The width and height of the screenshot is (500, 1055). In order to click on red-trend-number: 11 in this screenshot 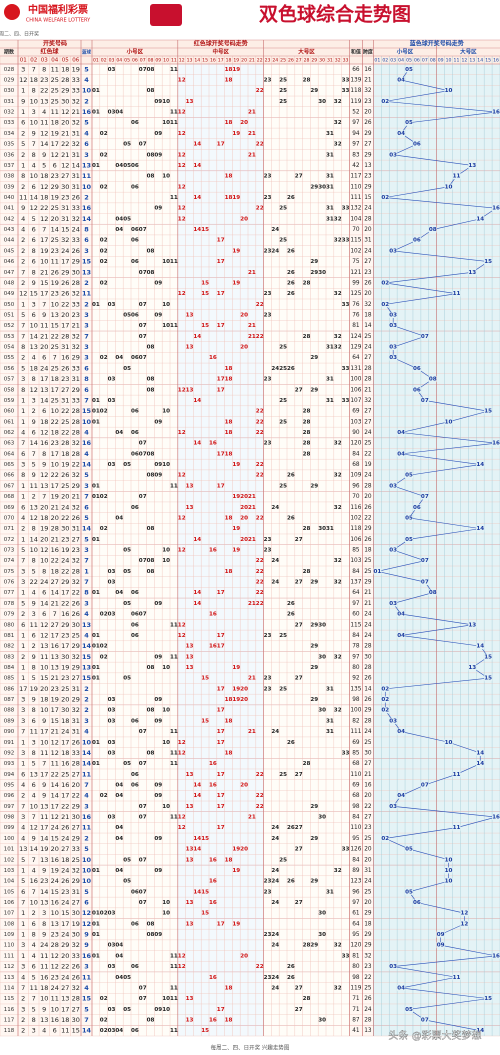, I will do `click(174, 956)`.